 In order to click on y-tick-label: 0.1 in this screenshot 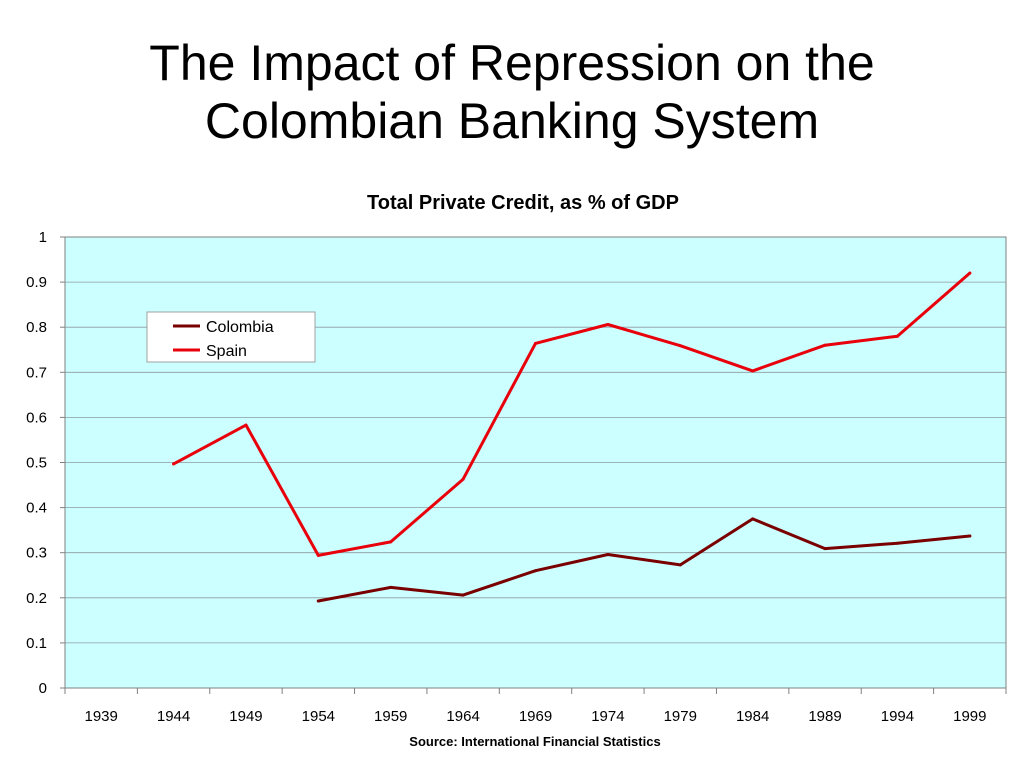, I will do `click(36, 643)`.